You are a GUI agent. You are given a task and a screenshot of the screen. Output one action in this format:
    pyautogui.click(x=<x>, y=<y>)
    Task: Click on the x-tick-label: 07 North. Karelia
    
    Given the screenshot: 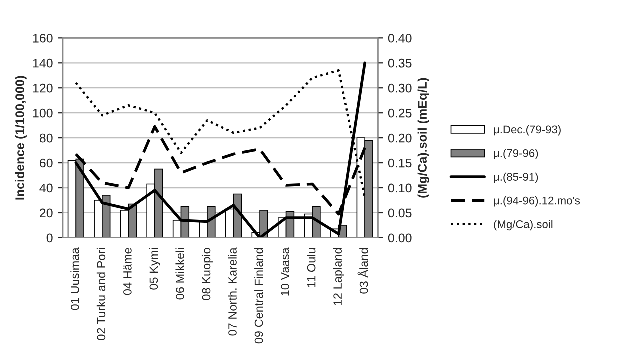 What is the action you would take?
    pyautogui.click(x=232, y=292)
    